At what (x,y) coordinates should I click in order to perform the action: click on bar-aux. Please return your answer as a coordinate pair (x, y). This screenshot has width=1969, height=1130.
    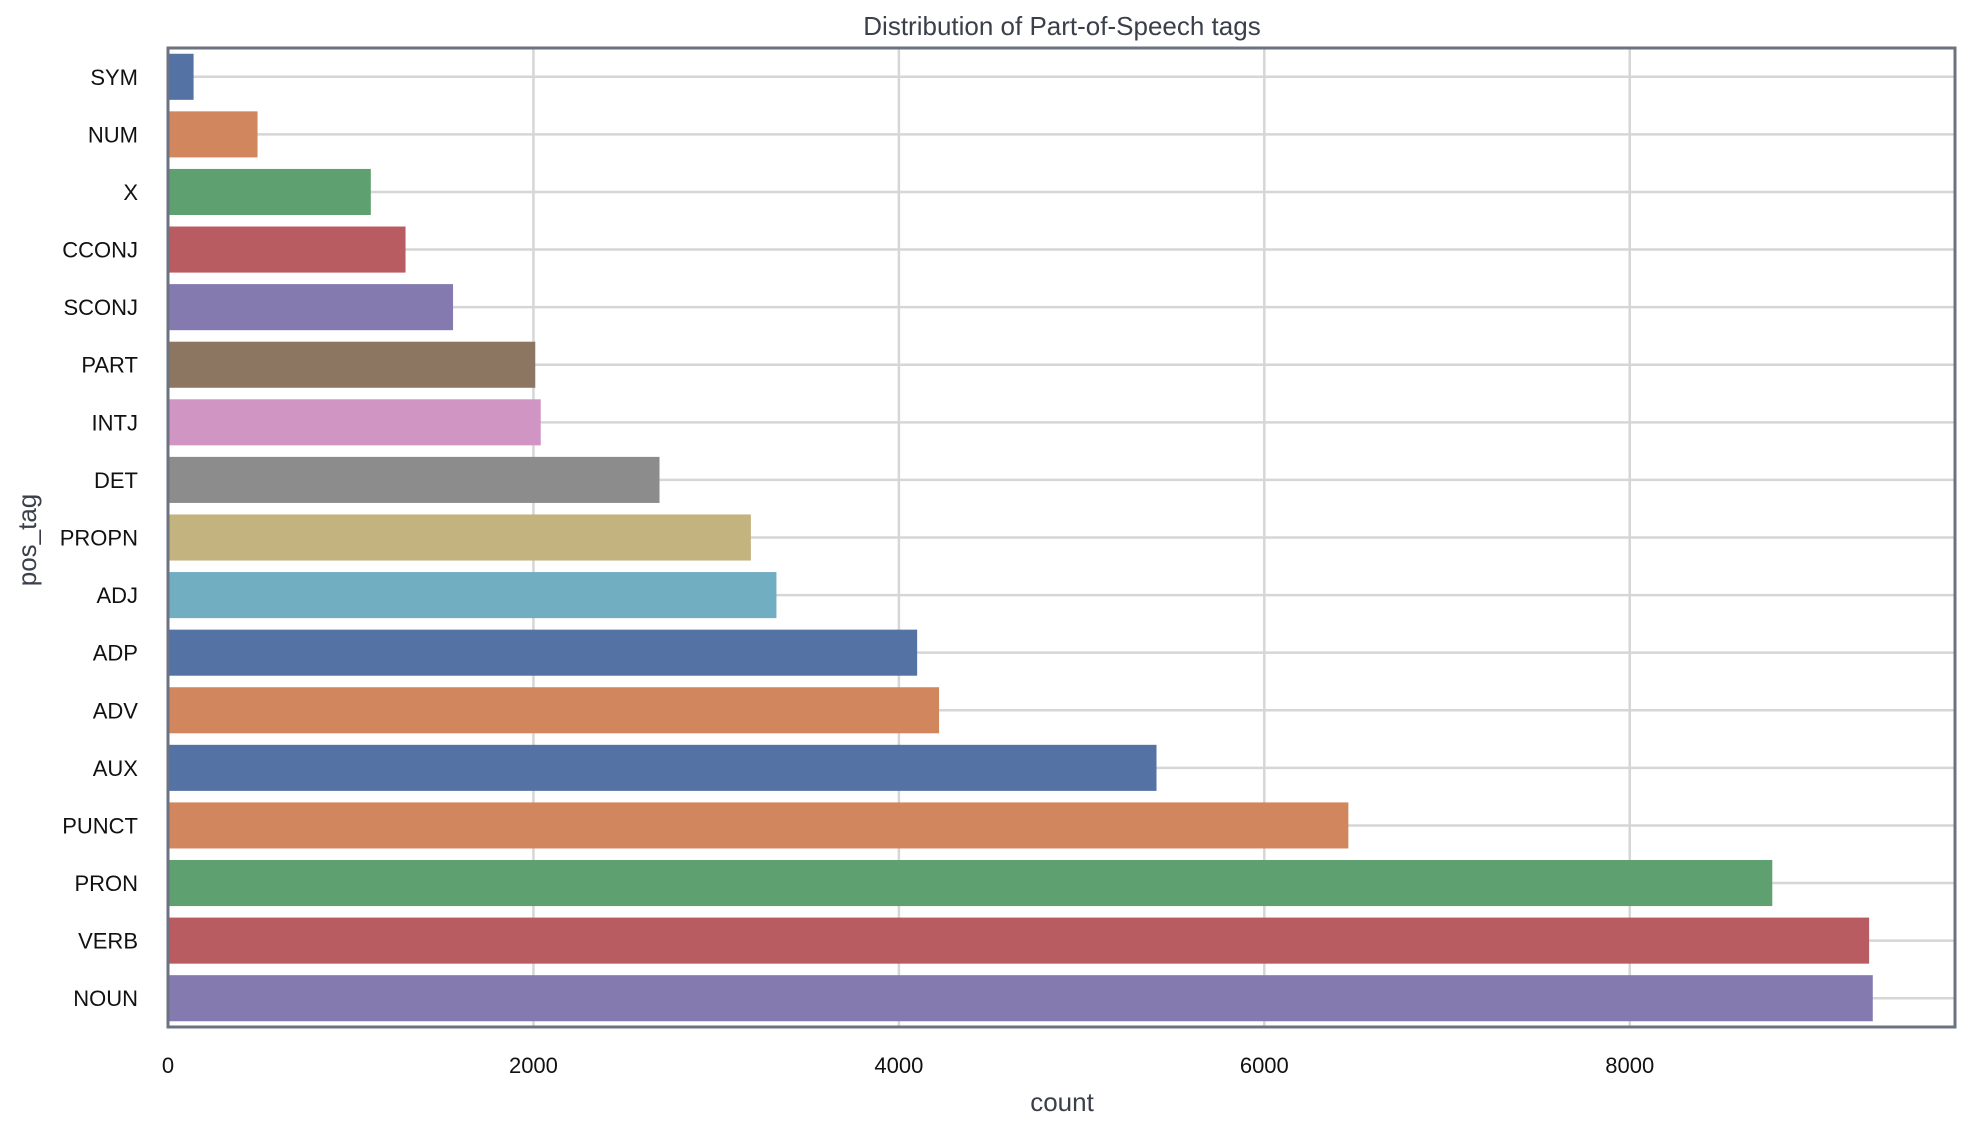
    Looking at the image, I should click on (662, 767).